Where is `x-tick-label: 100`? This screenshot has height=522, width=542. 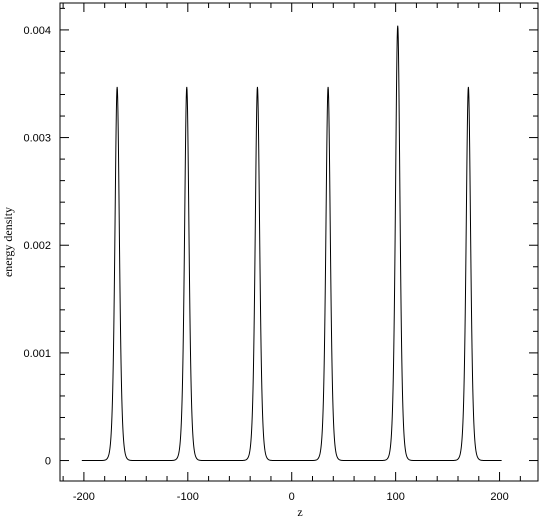
x-tick-label: 100 is located at coordinates (395, 497).